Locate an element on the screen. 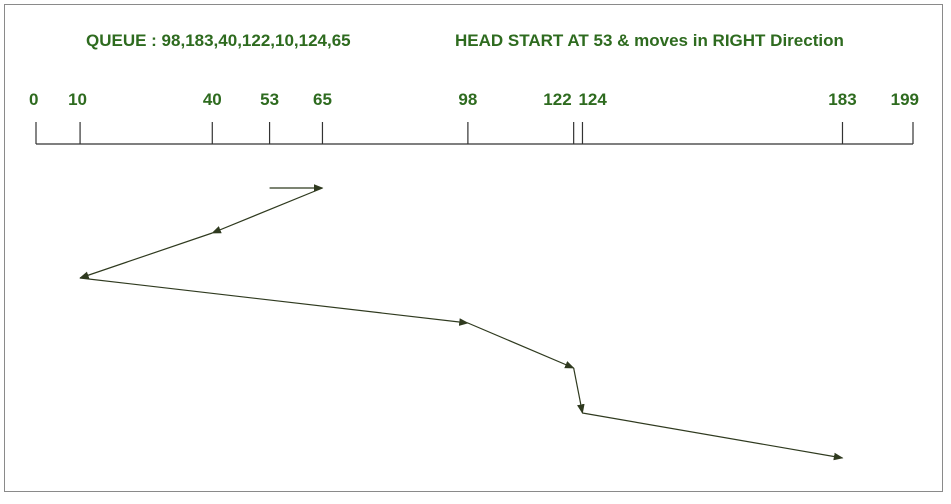 The width and height of the screenshot is (951, 504). tick-label-10: 10 is located at coordinates (77, 99).